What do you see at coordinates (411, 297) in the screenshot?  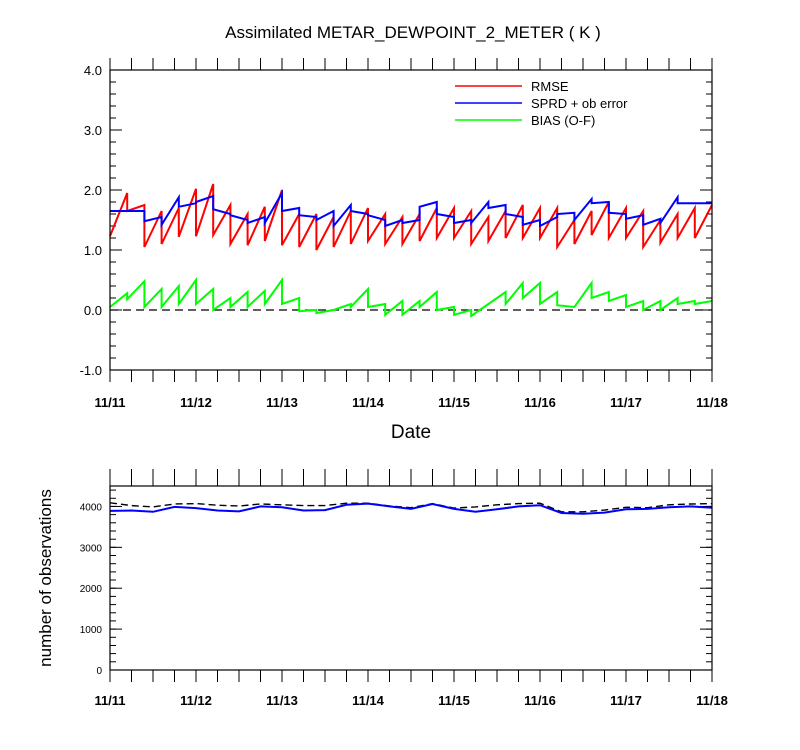 I see `series-line-bias-o-f` at bounding box center [411, 297].